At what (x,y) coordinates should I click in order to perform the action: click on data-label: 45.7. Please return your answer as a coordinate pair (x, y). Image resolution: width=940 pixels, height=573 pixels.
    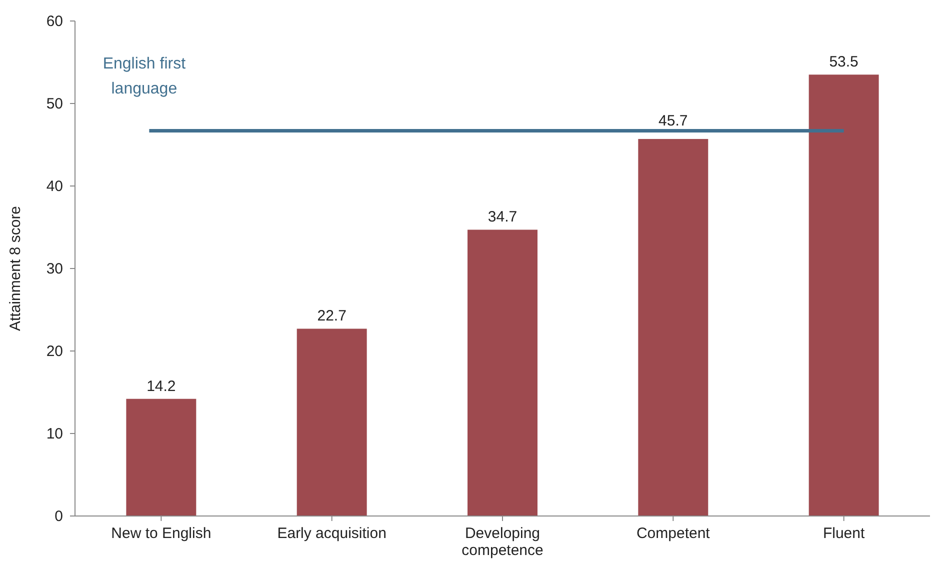
    Looking at the image, I should click on (673, 121).